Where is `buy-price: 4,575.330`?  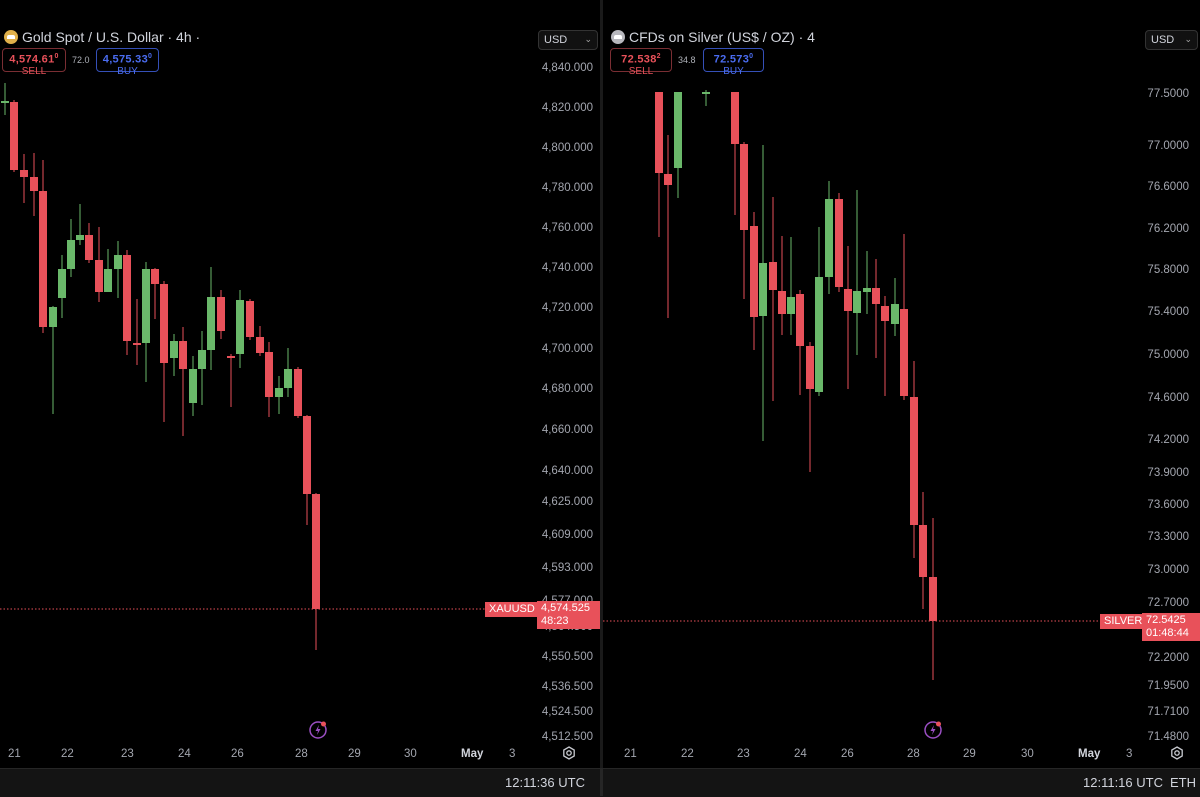
buy-price: 4,575.330 is located at coordinates (127, 59).